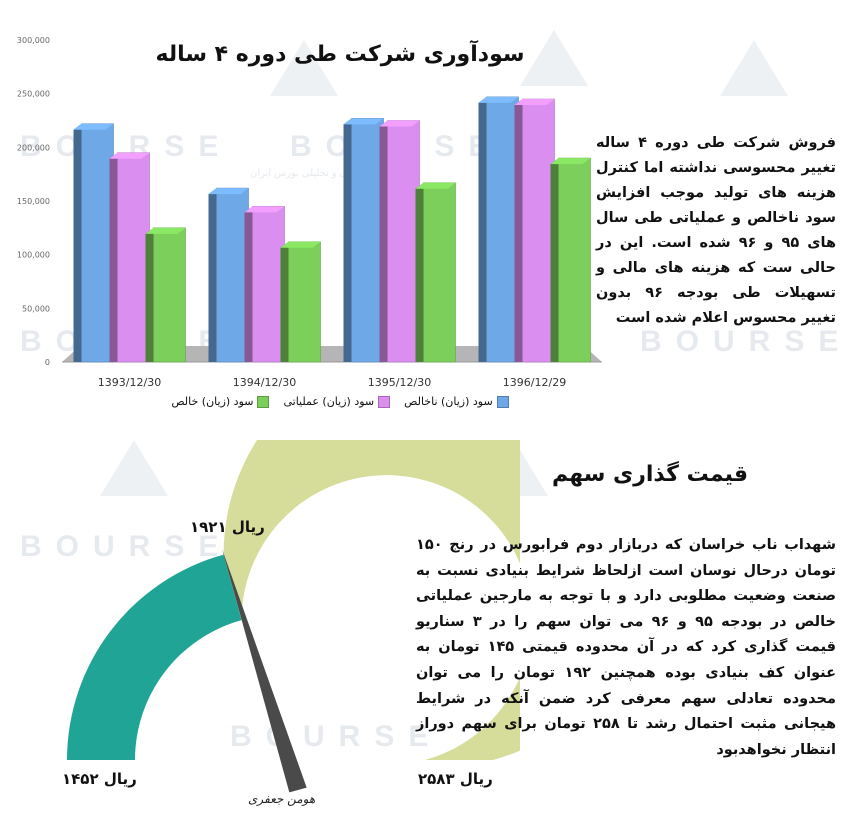 The image size is (842, 832). Describe the element at coordinates (33, 94) in the screenshot. I see `y-tick-label: 250,000` at that location.